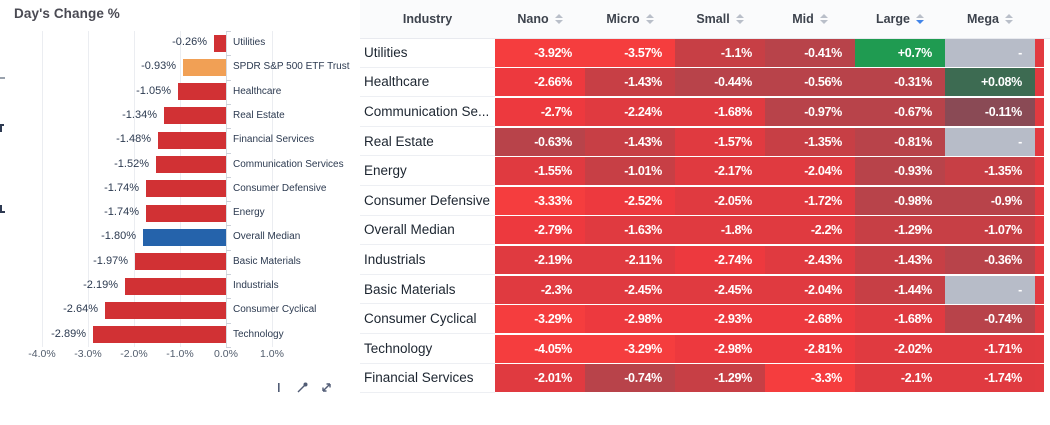  I want to click on heat-cell-mid: -1.35%, so click(810, 141).